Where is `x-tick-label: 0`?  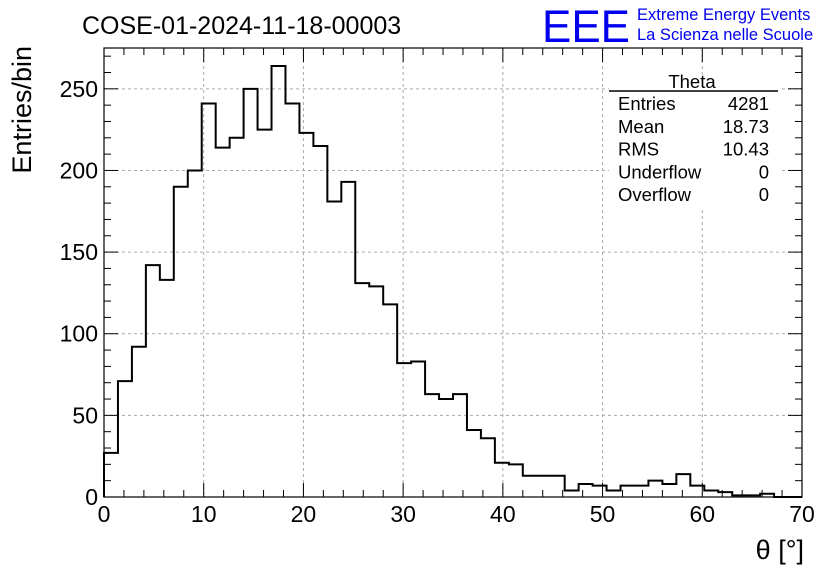
x-tick-label: 0 is located at coordinates (104, 514).